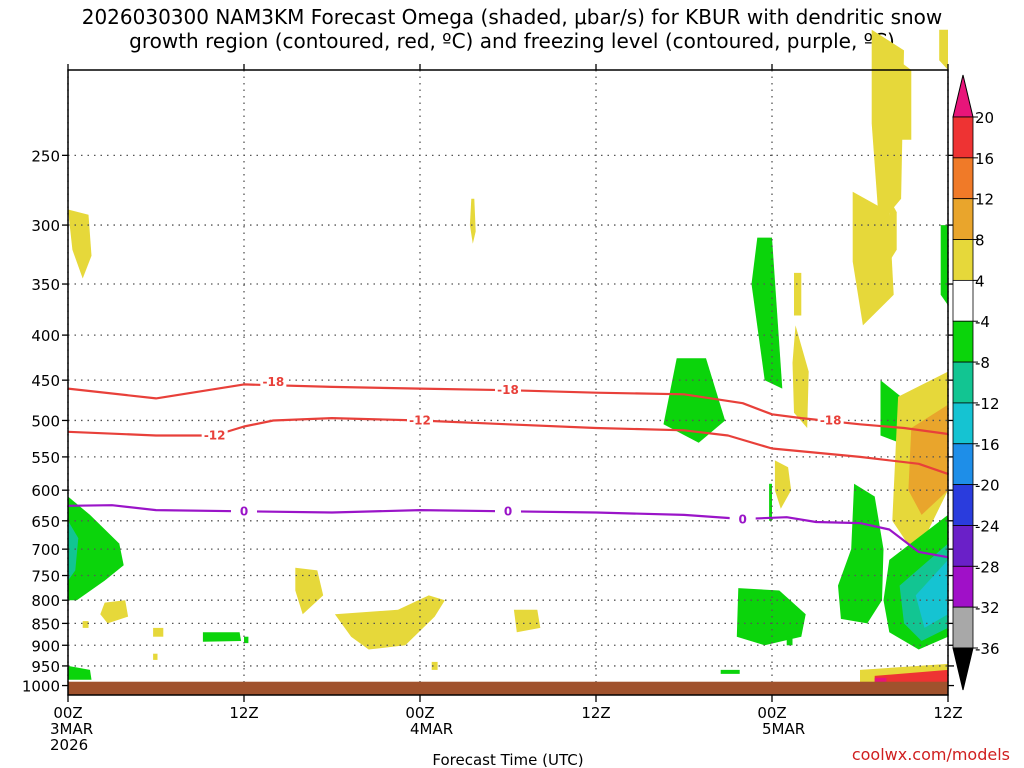  Describe the element at coordinates (507, 759) in the screenshot. I see `x-axis-label: Forecast Time (UTC)` at that location.